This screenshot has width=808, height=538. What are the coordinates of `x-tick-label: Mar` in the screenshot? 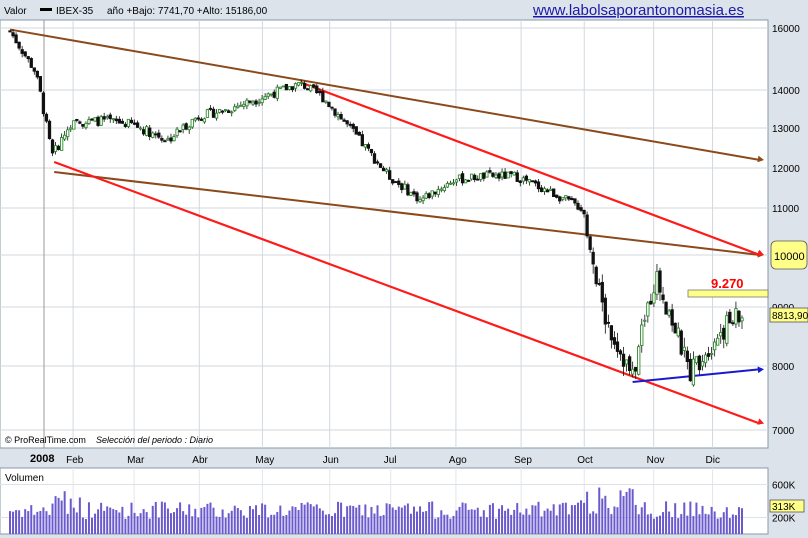 It's located at (136, 460).